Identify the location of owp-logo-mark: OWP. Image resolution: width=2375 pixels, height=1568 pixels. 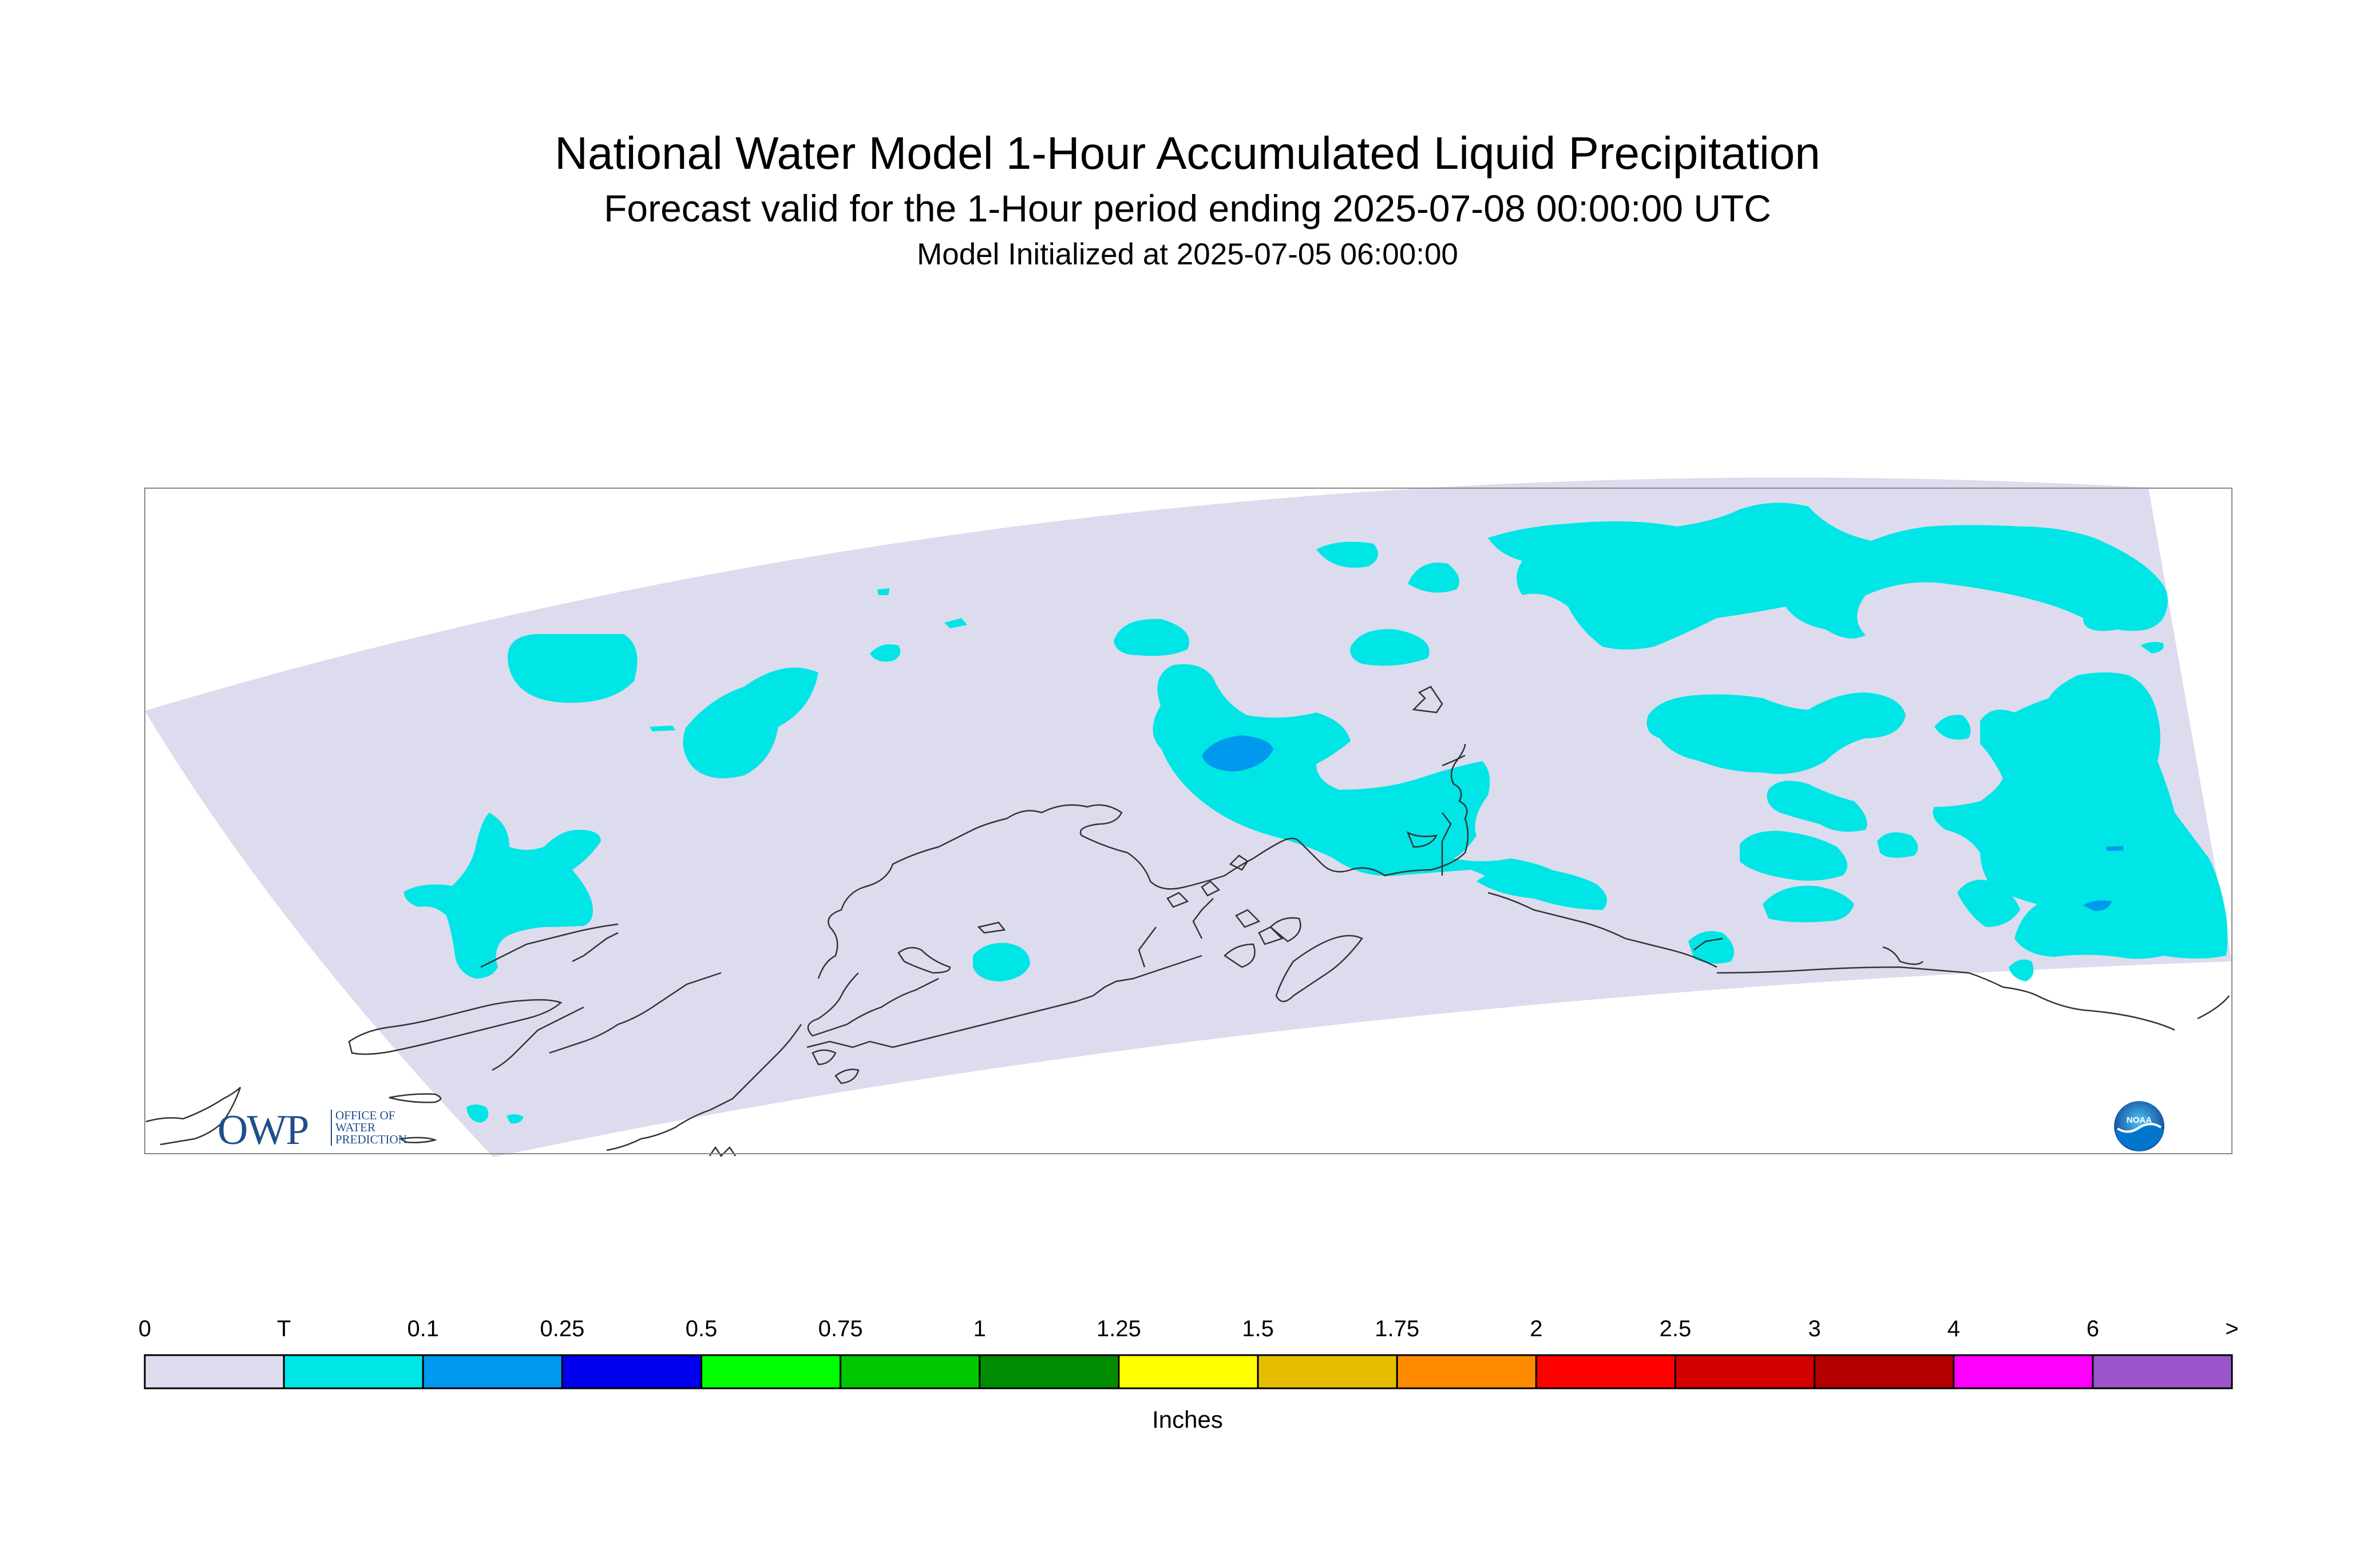
(263, 1130).